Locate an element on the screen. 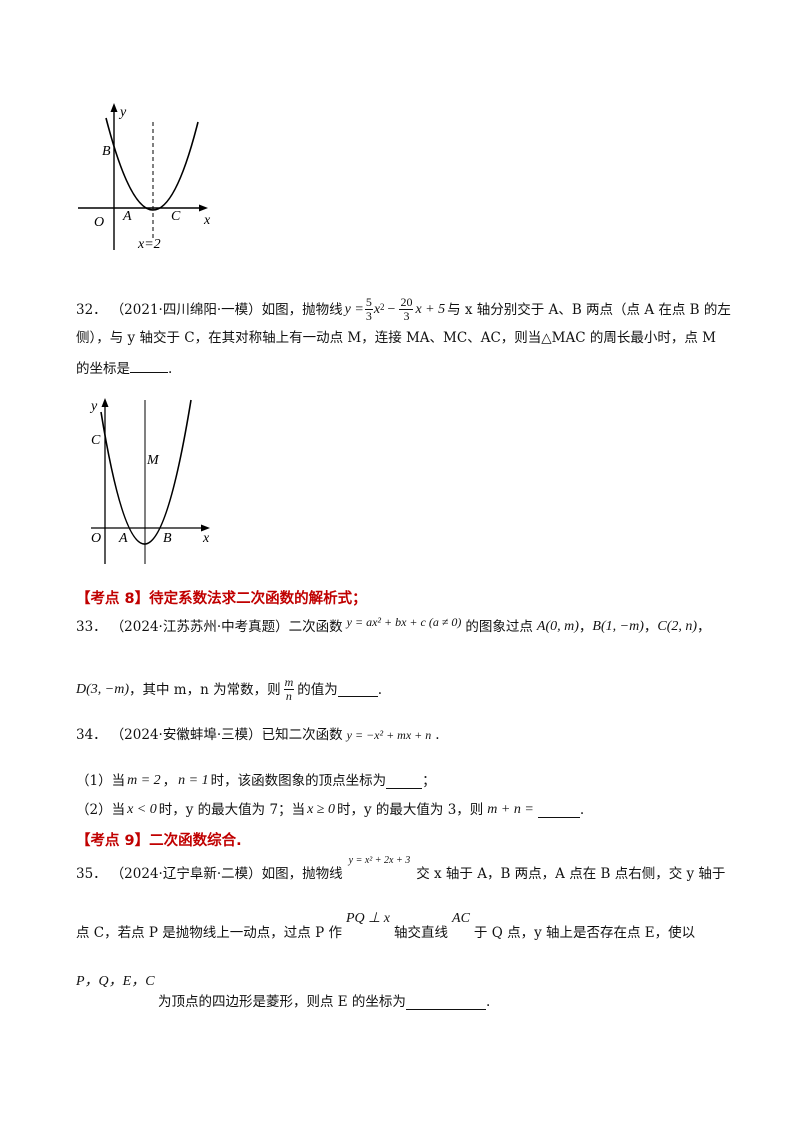 This screenshot has height=1132, width=800. q34-s1-end: ； is located at coordinates (429, 781).